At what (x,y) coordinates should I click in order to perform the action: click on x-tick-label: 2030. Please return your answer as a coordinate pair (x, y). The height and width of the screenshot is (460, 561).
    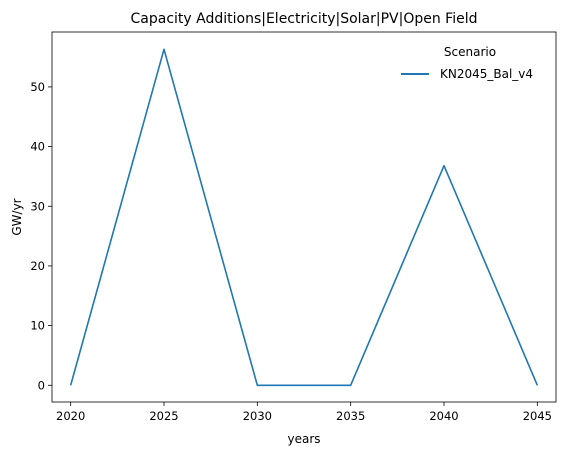
    Looking at the image, I should click on (257, 416).